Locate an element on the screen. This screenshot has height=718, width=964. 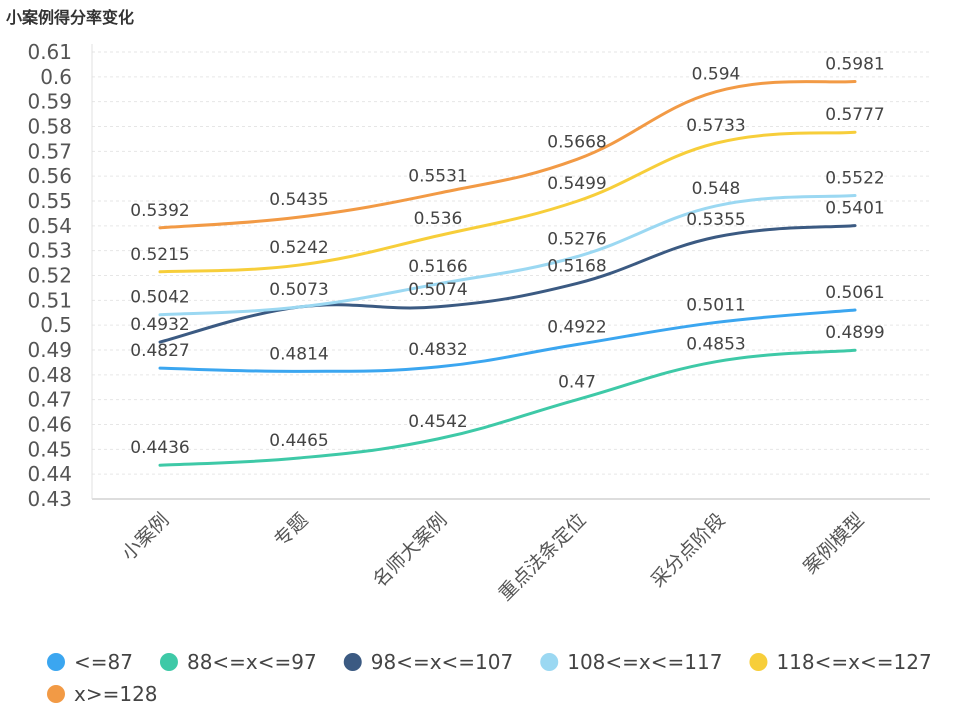
y-tick-label: 0.6 is located at coordinates (56, 77).